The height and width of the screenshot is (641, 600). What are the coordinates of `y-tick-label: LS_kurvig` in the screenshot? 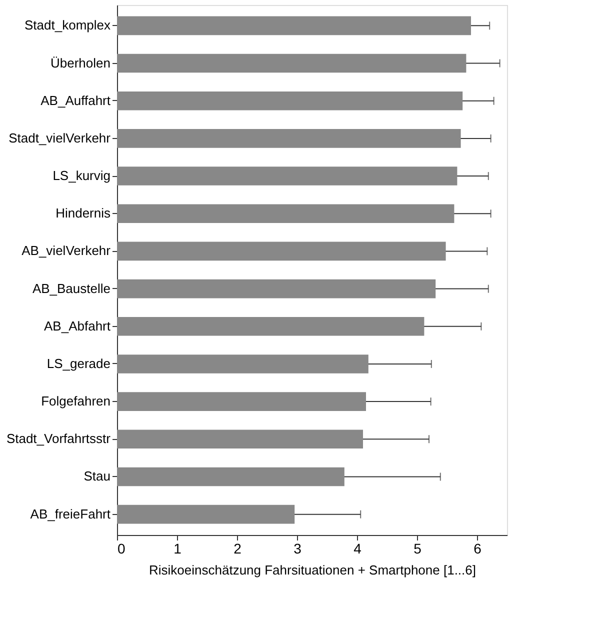 It's located at (81, 176).